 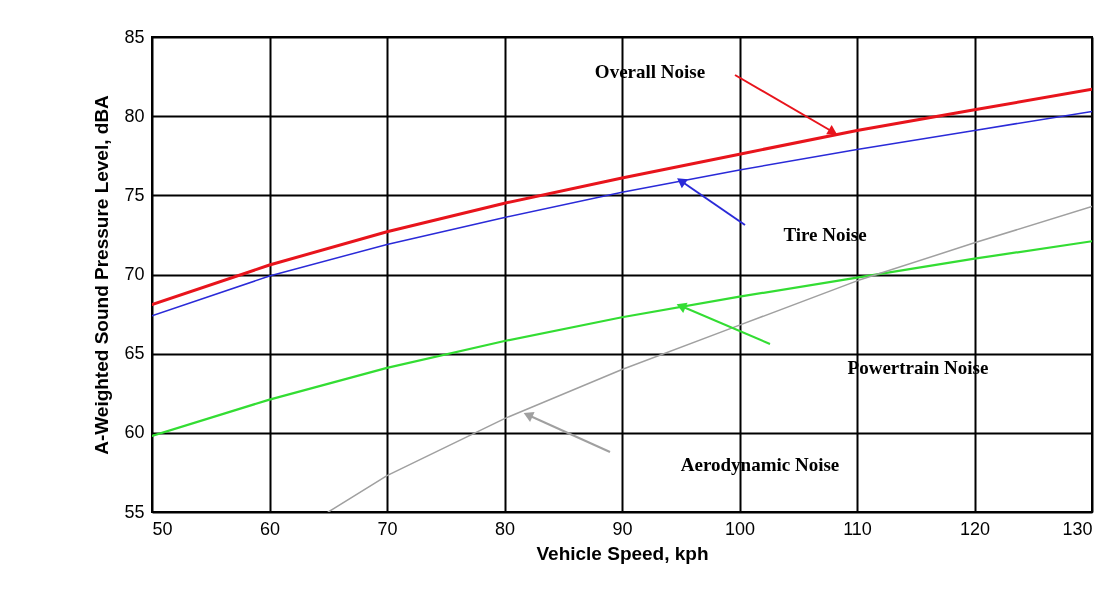 What do you see at coordinates (134, 194) in the screenshot?
I see `y-tick-label: 75` at bounding box center [134, 194].